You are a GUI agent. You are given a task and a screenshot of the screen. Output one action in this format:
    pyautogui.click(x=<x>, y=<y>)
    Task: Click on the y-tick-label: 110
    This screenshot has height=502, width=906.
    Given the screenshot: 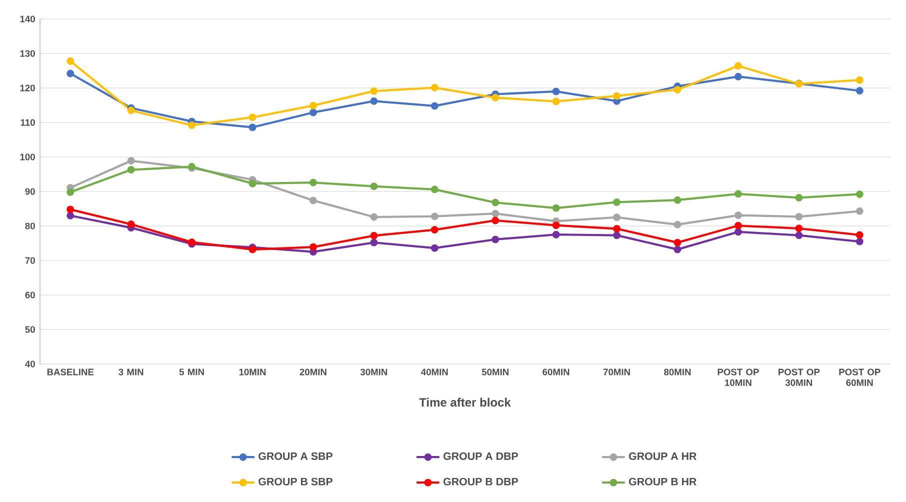 What is the action you would take?
    pyautogui.click(x=27, y=122)
    